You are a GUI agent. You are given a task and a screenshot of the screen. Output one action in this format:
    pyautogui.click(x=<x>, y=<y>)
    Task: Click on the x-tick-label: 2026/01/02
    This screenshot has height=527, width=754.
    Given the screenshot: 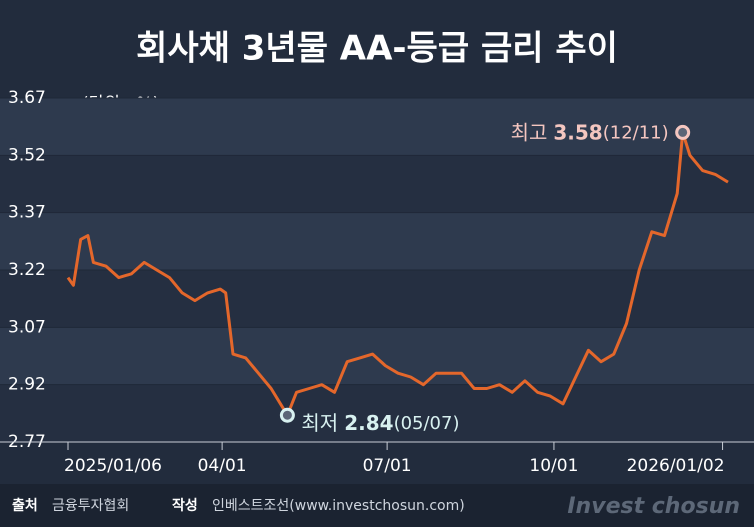 What is the action you would take?
    pyautogui.click(x=676, y=466)
    